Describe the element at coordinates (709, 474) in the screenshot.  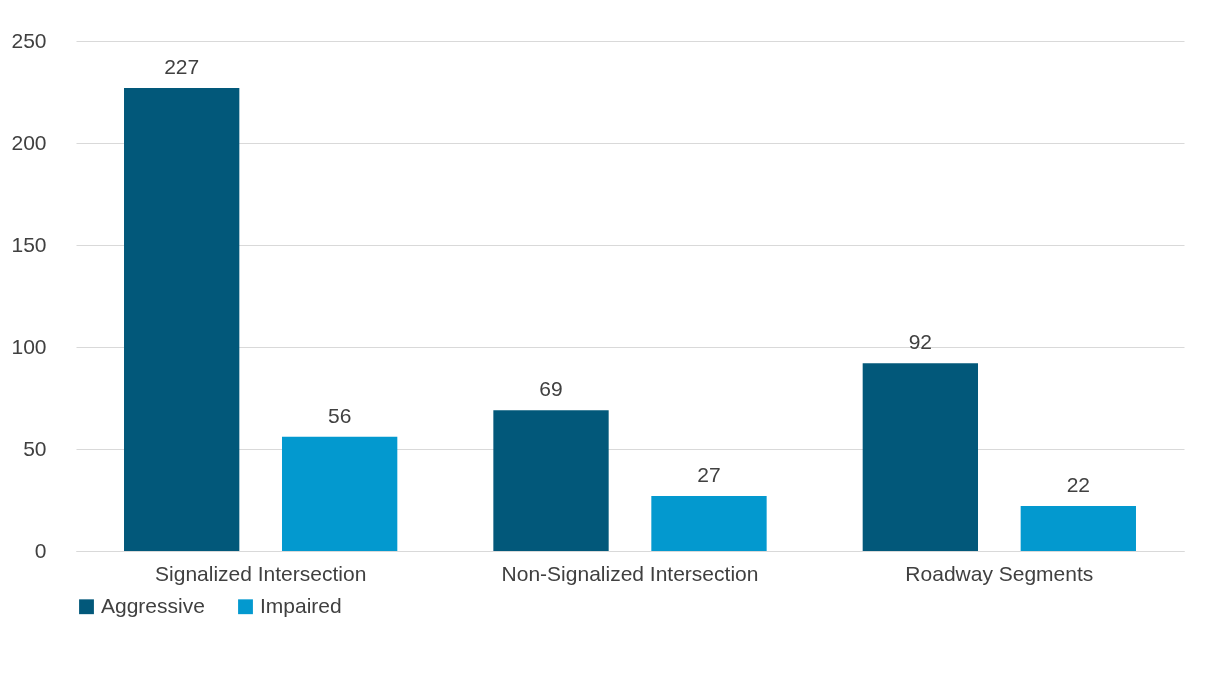
I see `data-label: 27` at that location.